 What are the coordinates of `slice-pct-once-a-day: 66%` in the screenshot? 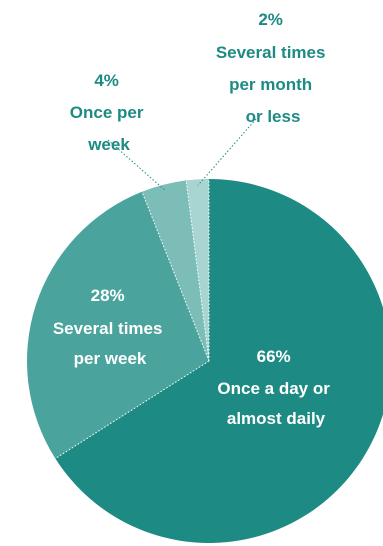 It's located at (274, 356).